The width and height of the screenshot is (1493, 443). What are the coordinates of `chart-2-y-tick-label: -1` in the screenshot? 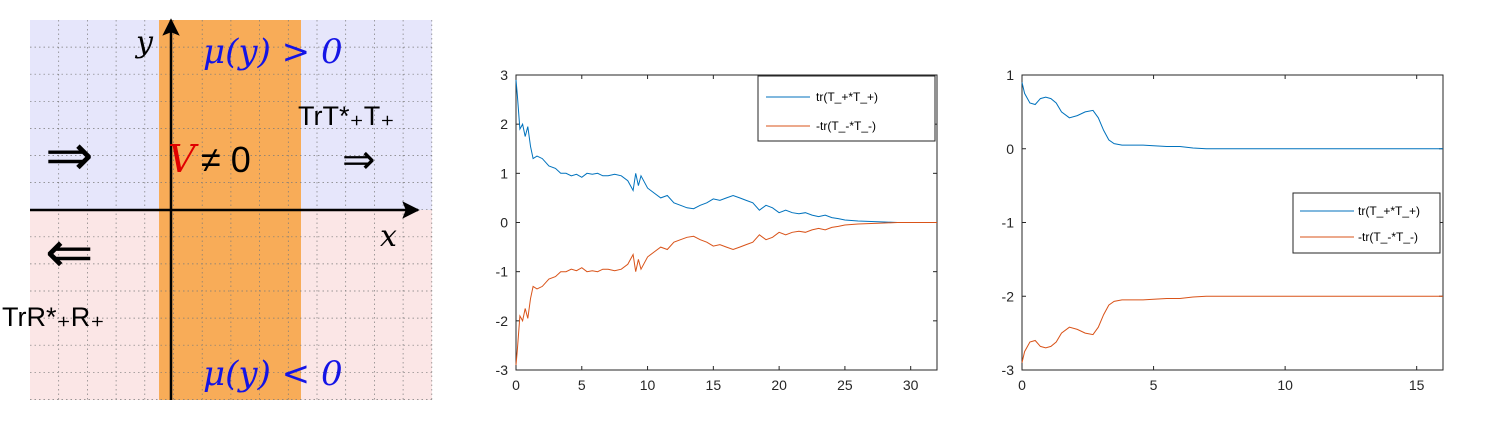 It's located at (1008, 223).